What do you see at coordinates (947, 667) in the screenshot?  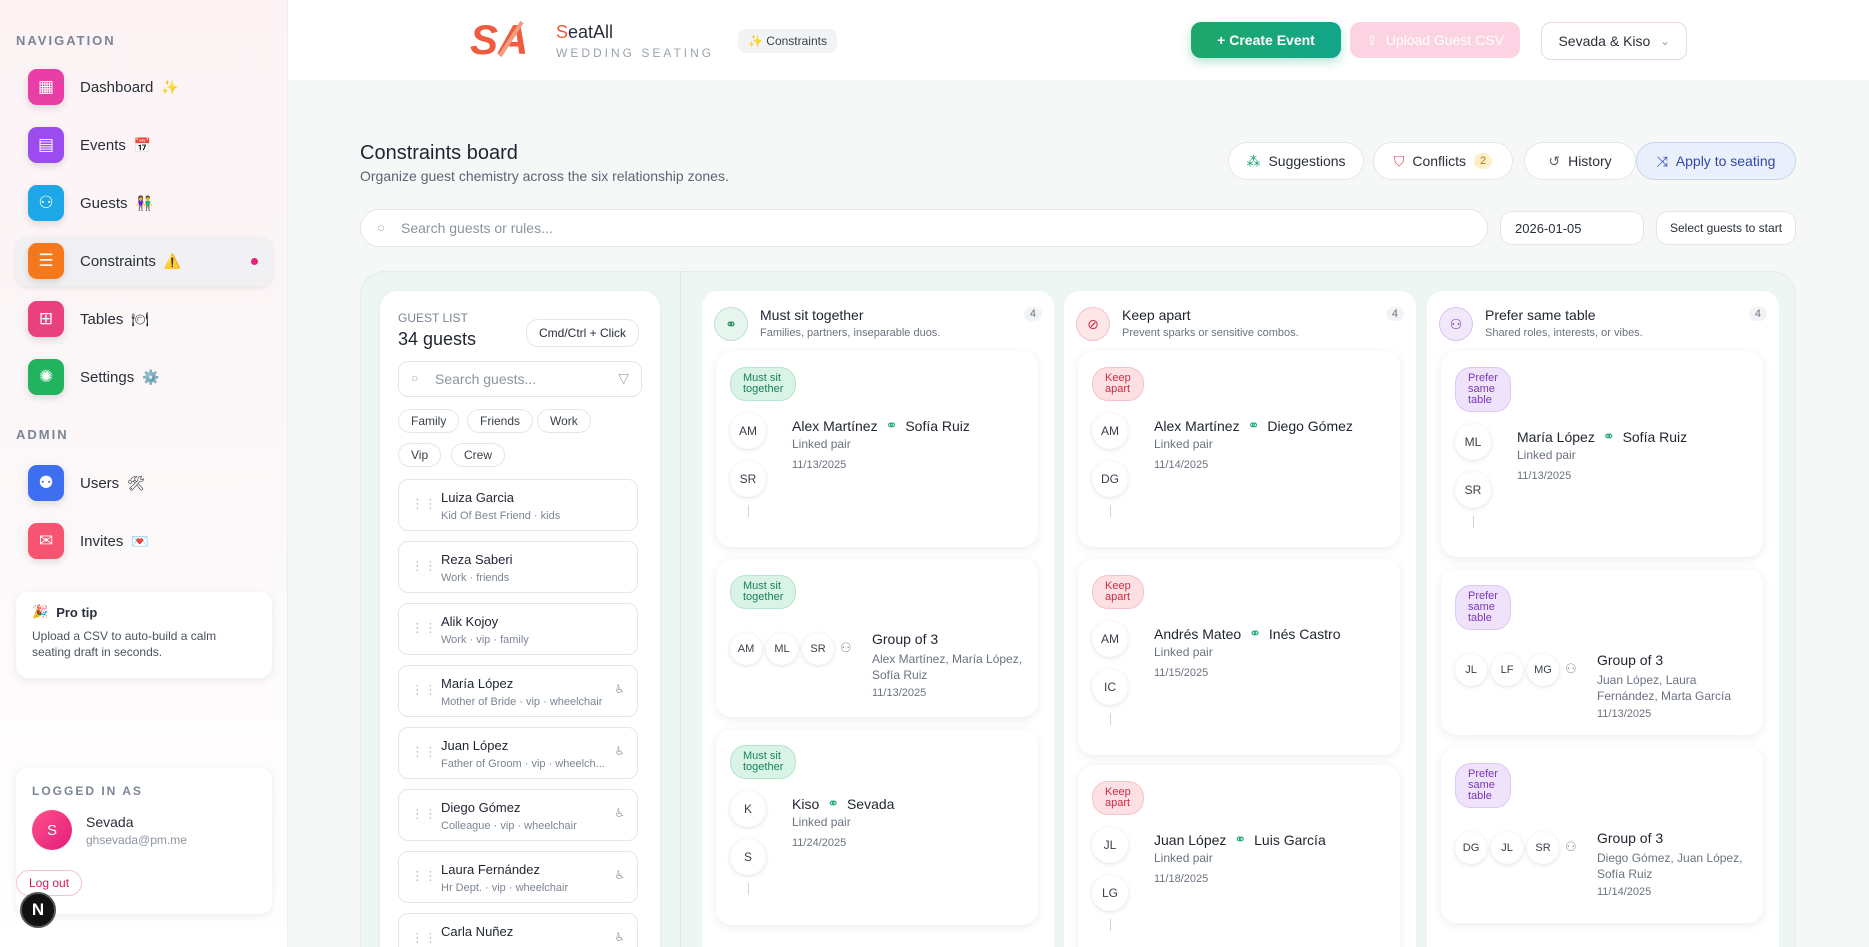 I see `group-members: Alex Martínez, María López, Sofía Ruiz` at bounding box center [947, 667].